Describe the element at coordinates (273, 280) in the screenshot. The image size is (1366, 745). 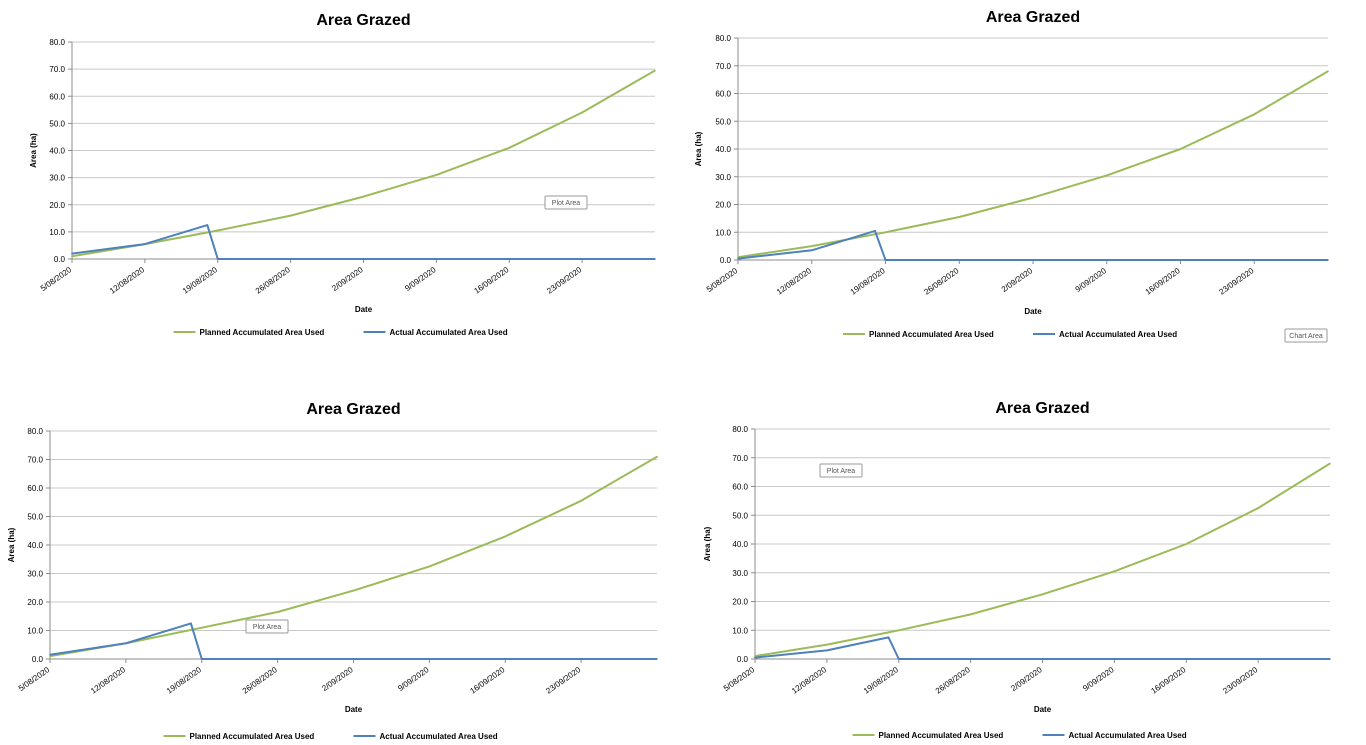
I see `x-tick-label: 26/08/2020` at that location.